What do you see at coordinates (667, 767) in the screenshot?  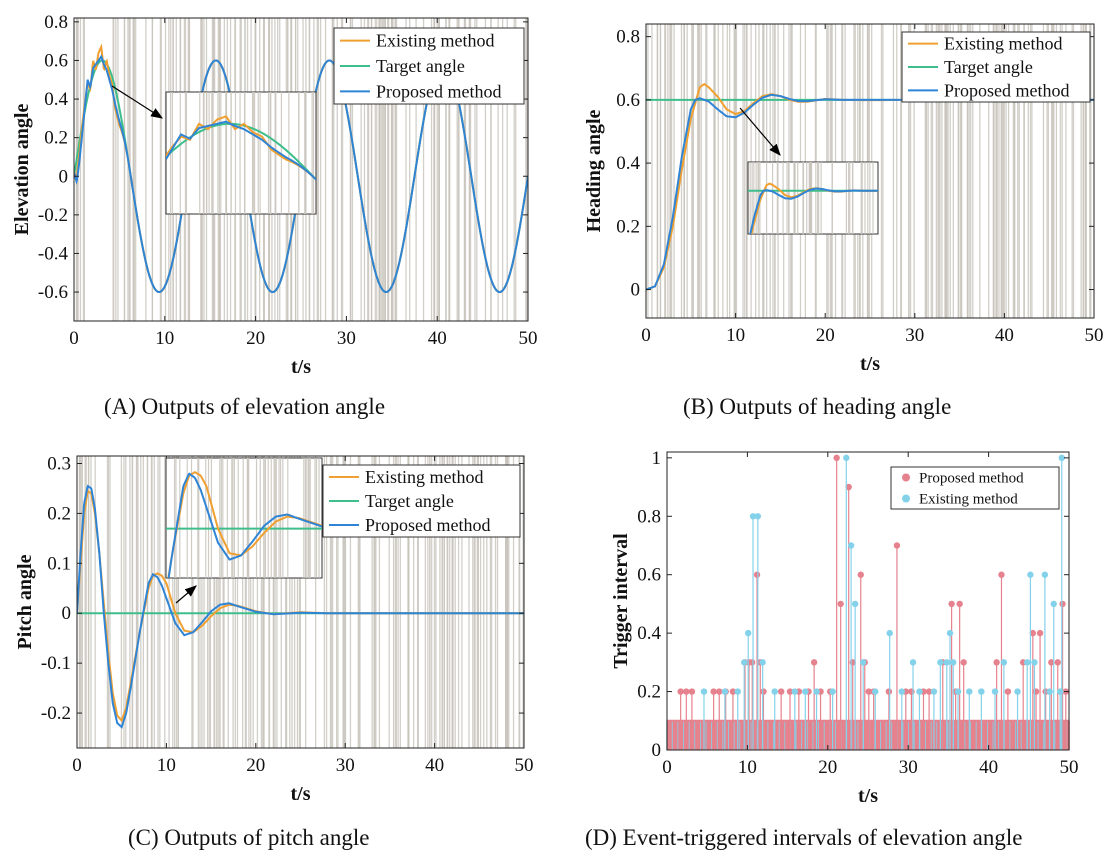 I see `x-tick-label: 0` at bounding box center [667, 767].